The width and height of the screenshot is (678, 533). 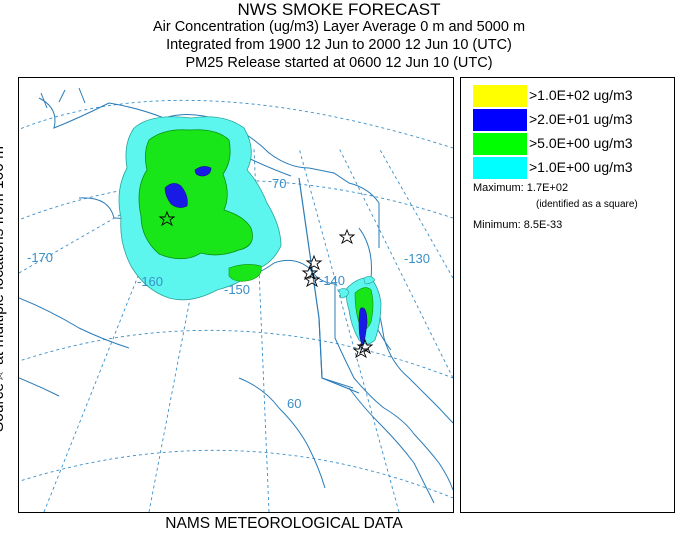 What do you see at coordinates (279, 183) in the screenshot?
I see `lat-label-70: 70` at bounding box center [279, 183].